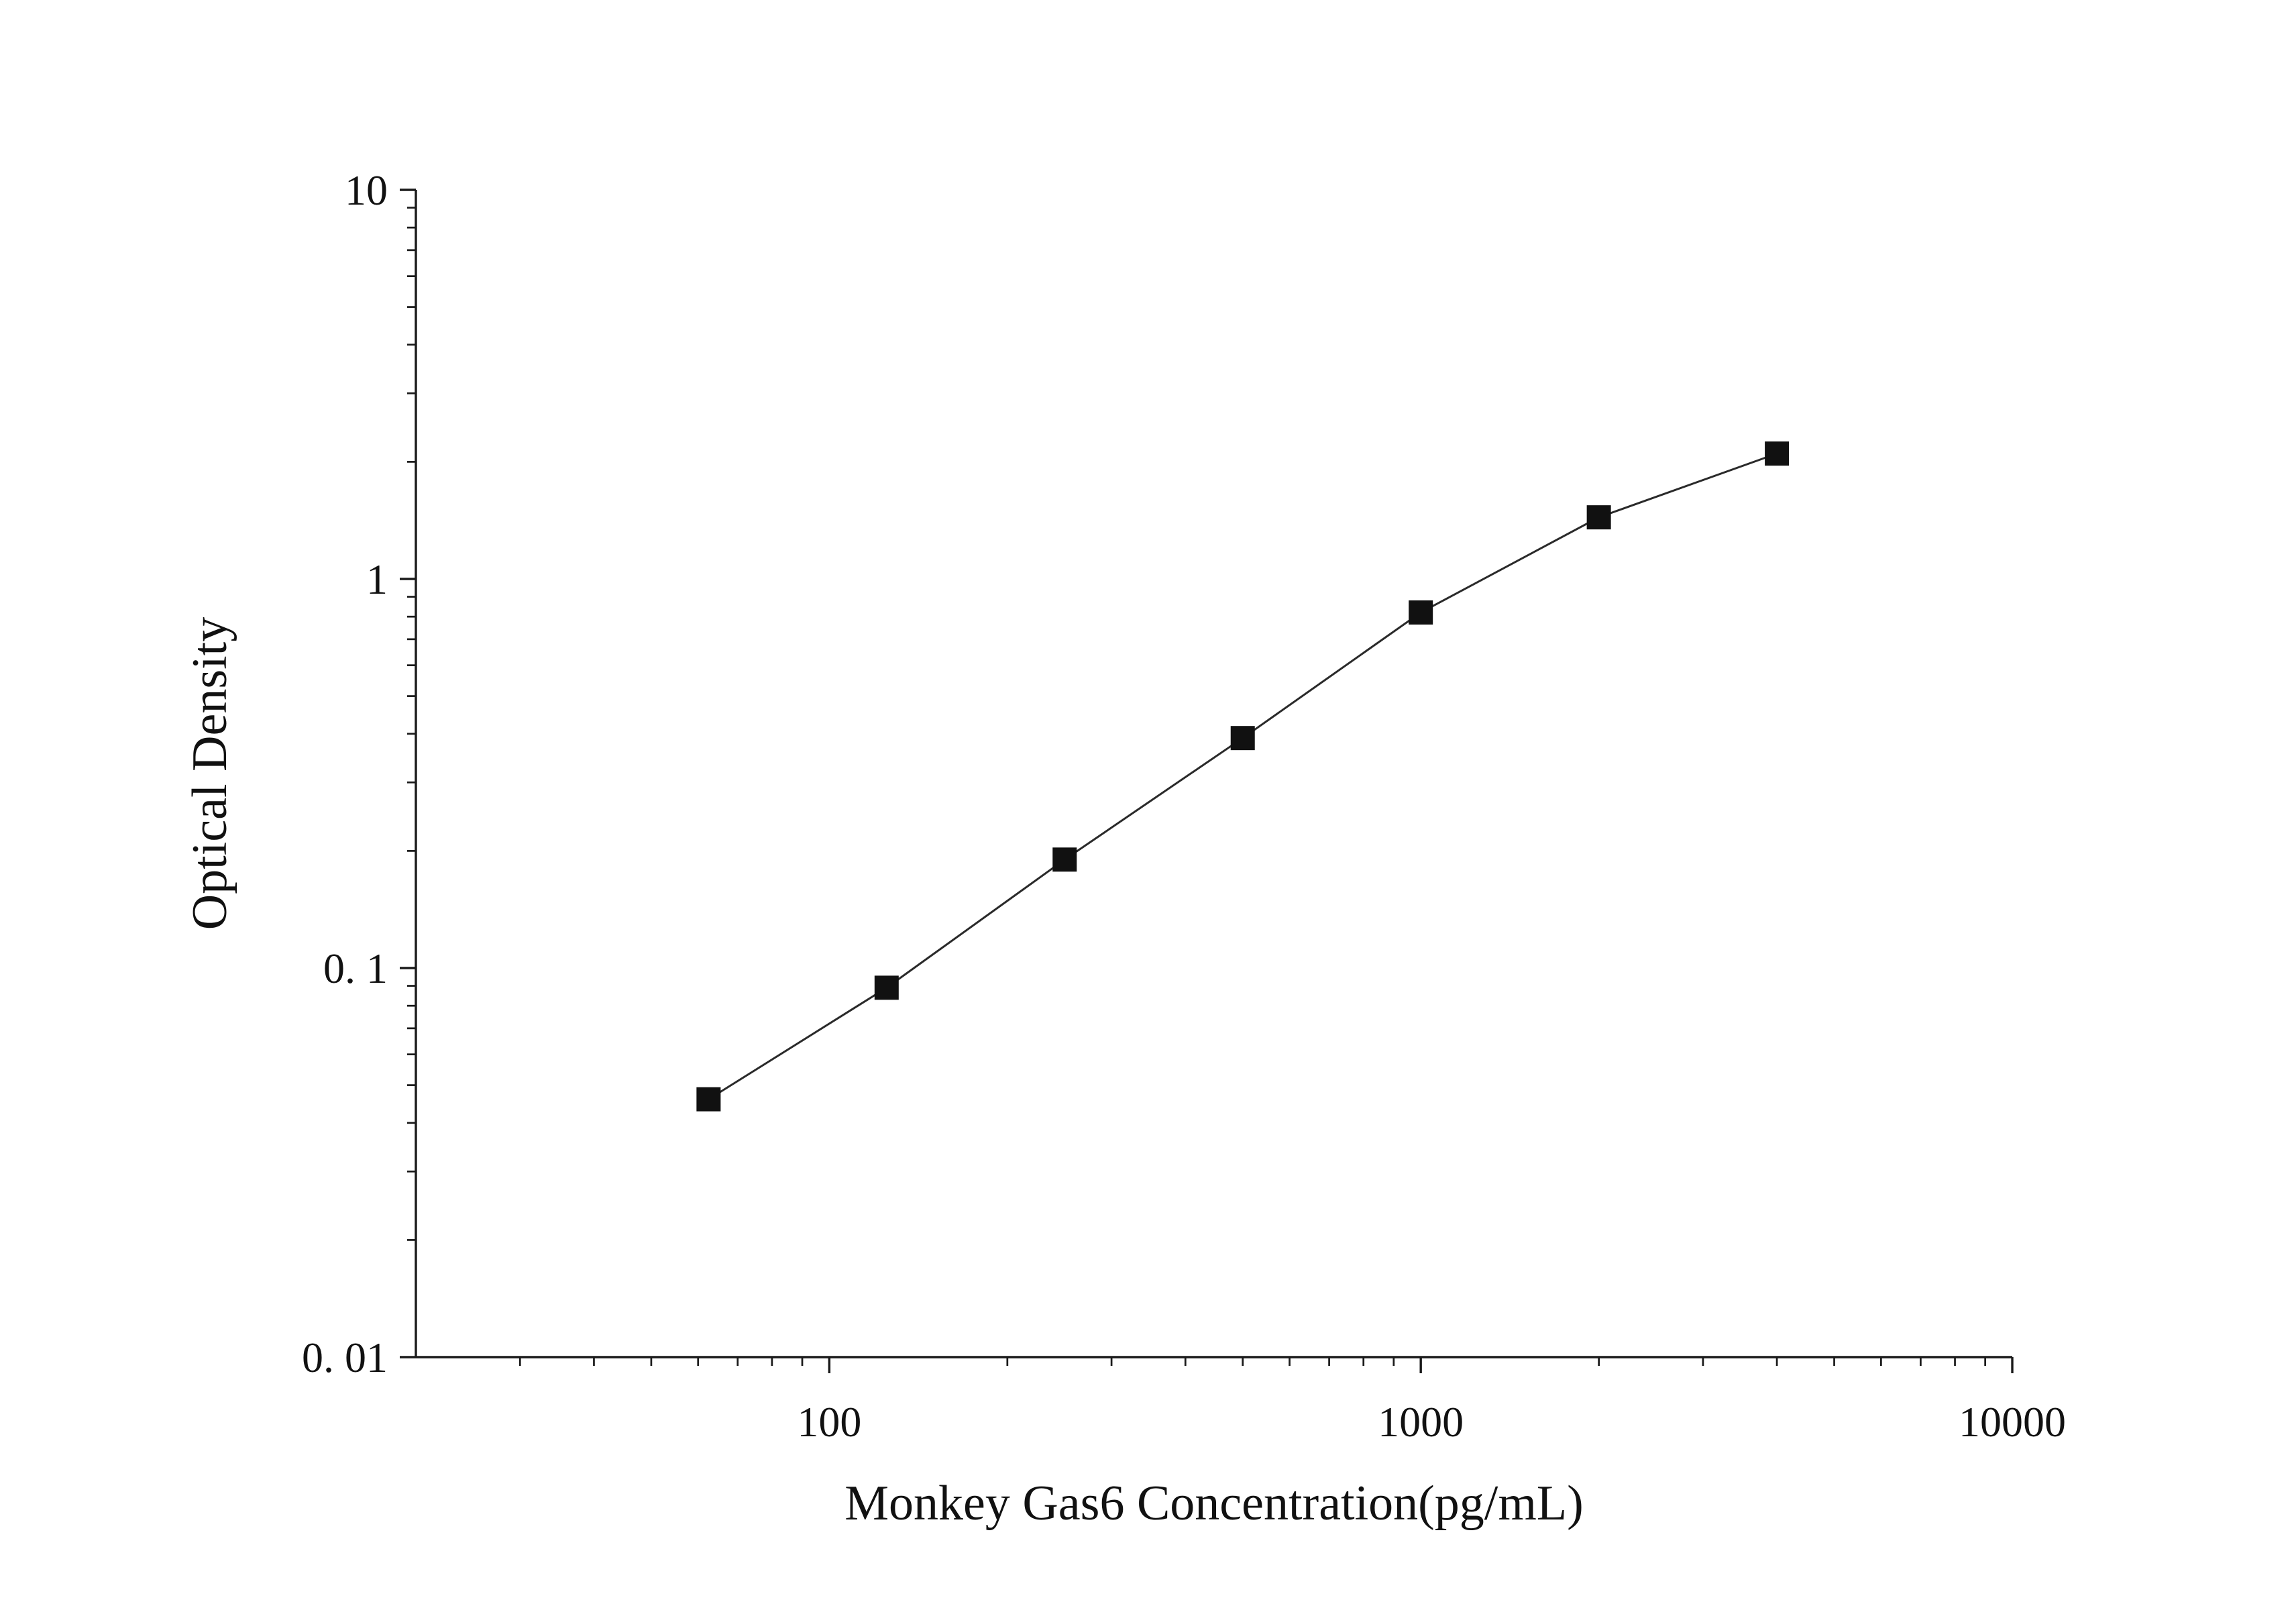 The width and height of the screenshot is (2296, 1604). What do you see at coordinates (1214, 1503) in the screenshot?
I see `x-axis-title: Monkey Gas6 Concentration(pg/mL)` at bounding box center [1214, 1503].